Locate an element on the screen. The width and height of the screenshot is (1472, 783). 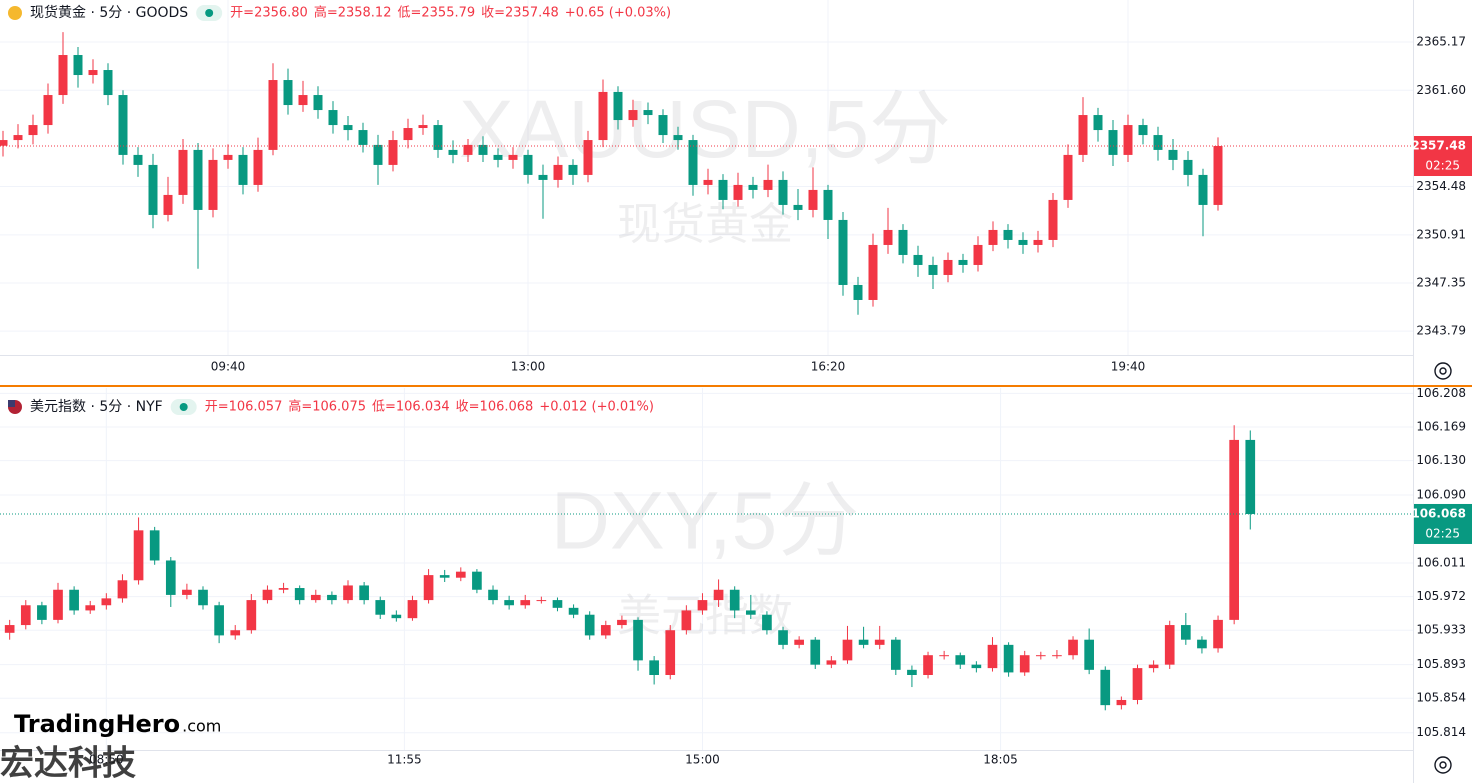
x-tick-label: 18:05 is located at coordinates (1000, 760).